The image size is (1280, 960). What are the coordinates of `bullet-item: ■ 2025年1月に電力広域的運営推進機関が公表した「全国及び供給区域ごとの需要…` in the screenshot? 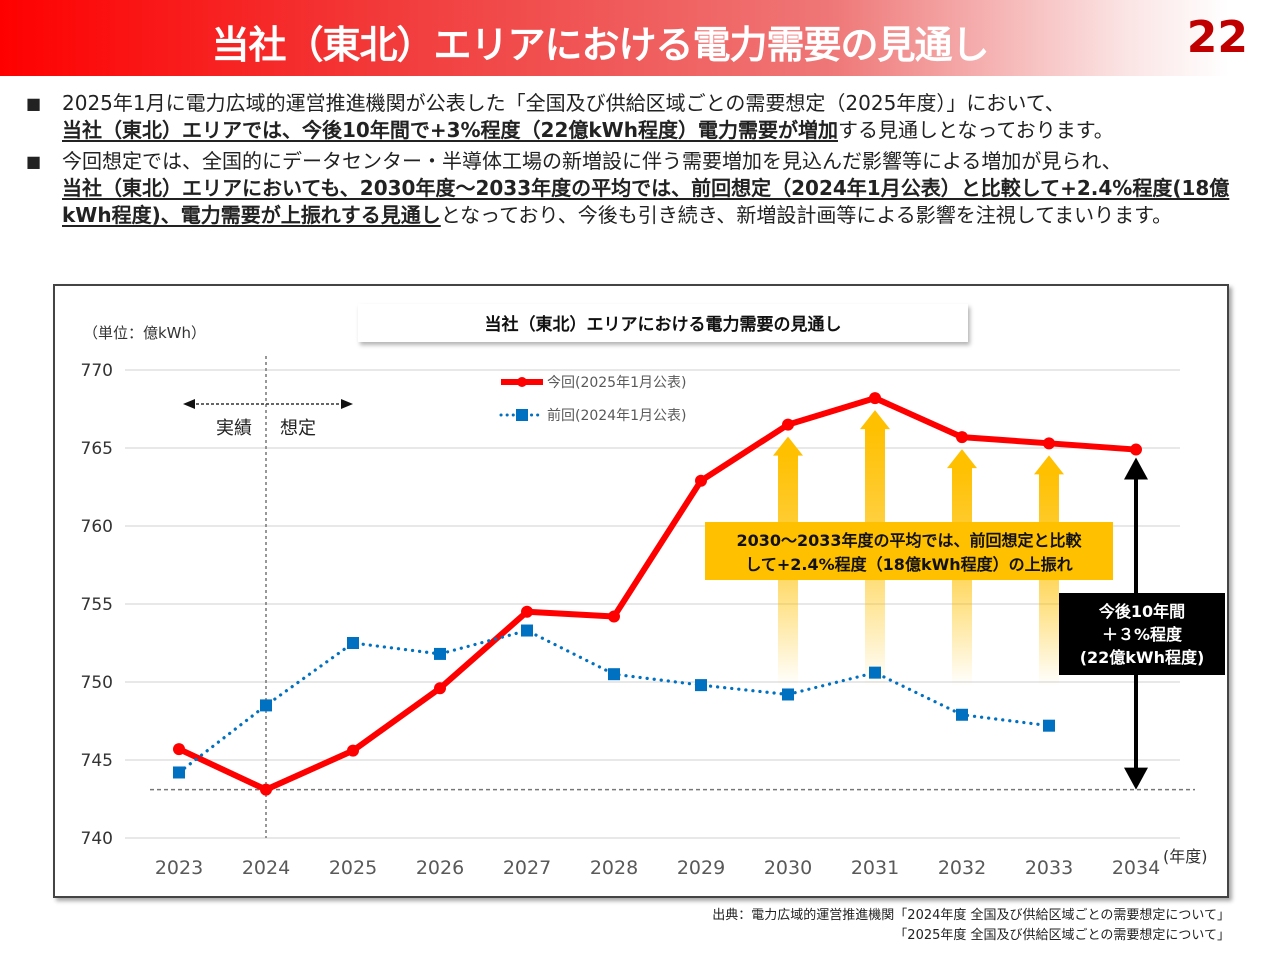 It's located at (646, 117).